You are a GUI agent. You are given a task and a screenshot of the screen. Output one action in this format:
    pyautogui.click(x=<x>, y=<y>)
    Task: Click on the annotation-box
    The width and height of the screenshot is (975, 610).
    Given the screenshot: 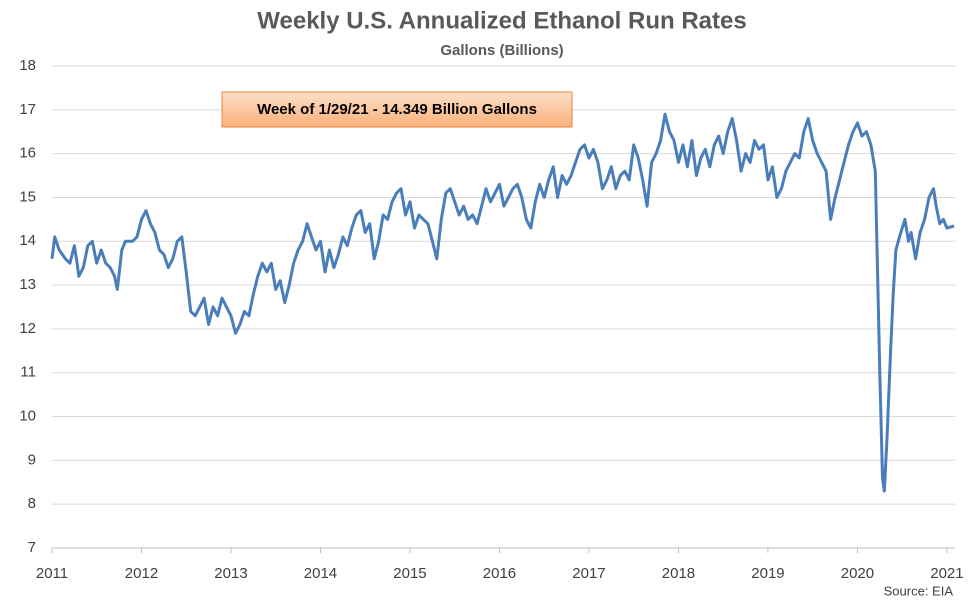 What is the action you would take?
    pyautogui.click(x=397, y=109)
    